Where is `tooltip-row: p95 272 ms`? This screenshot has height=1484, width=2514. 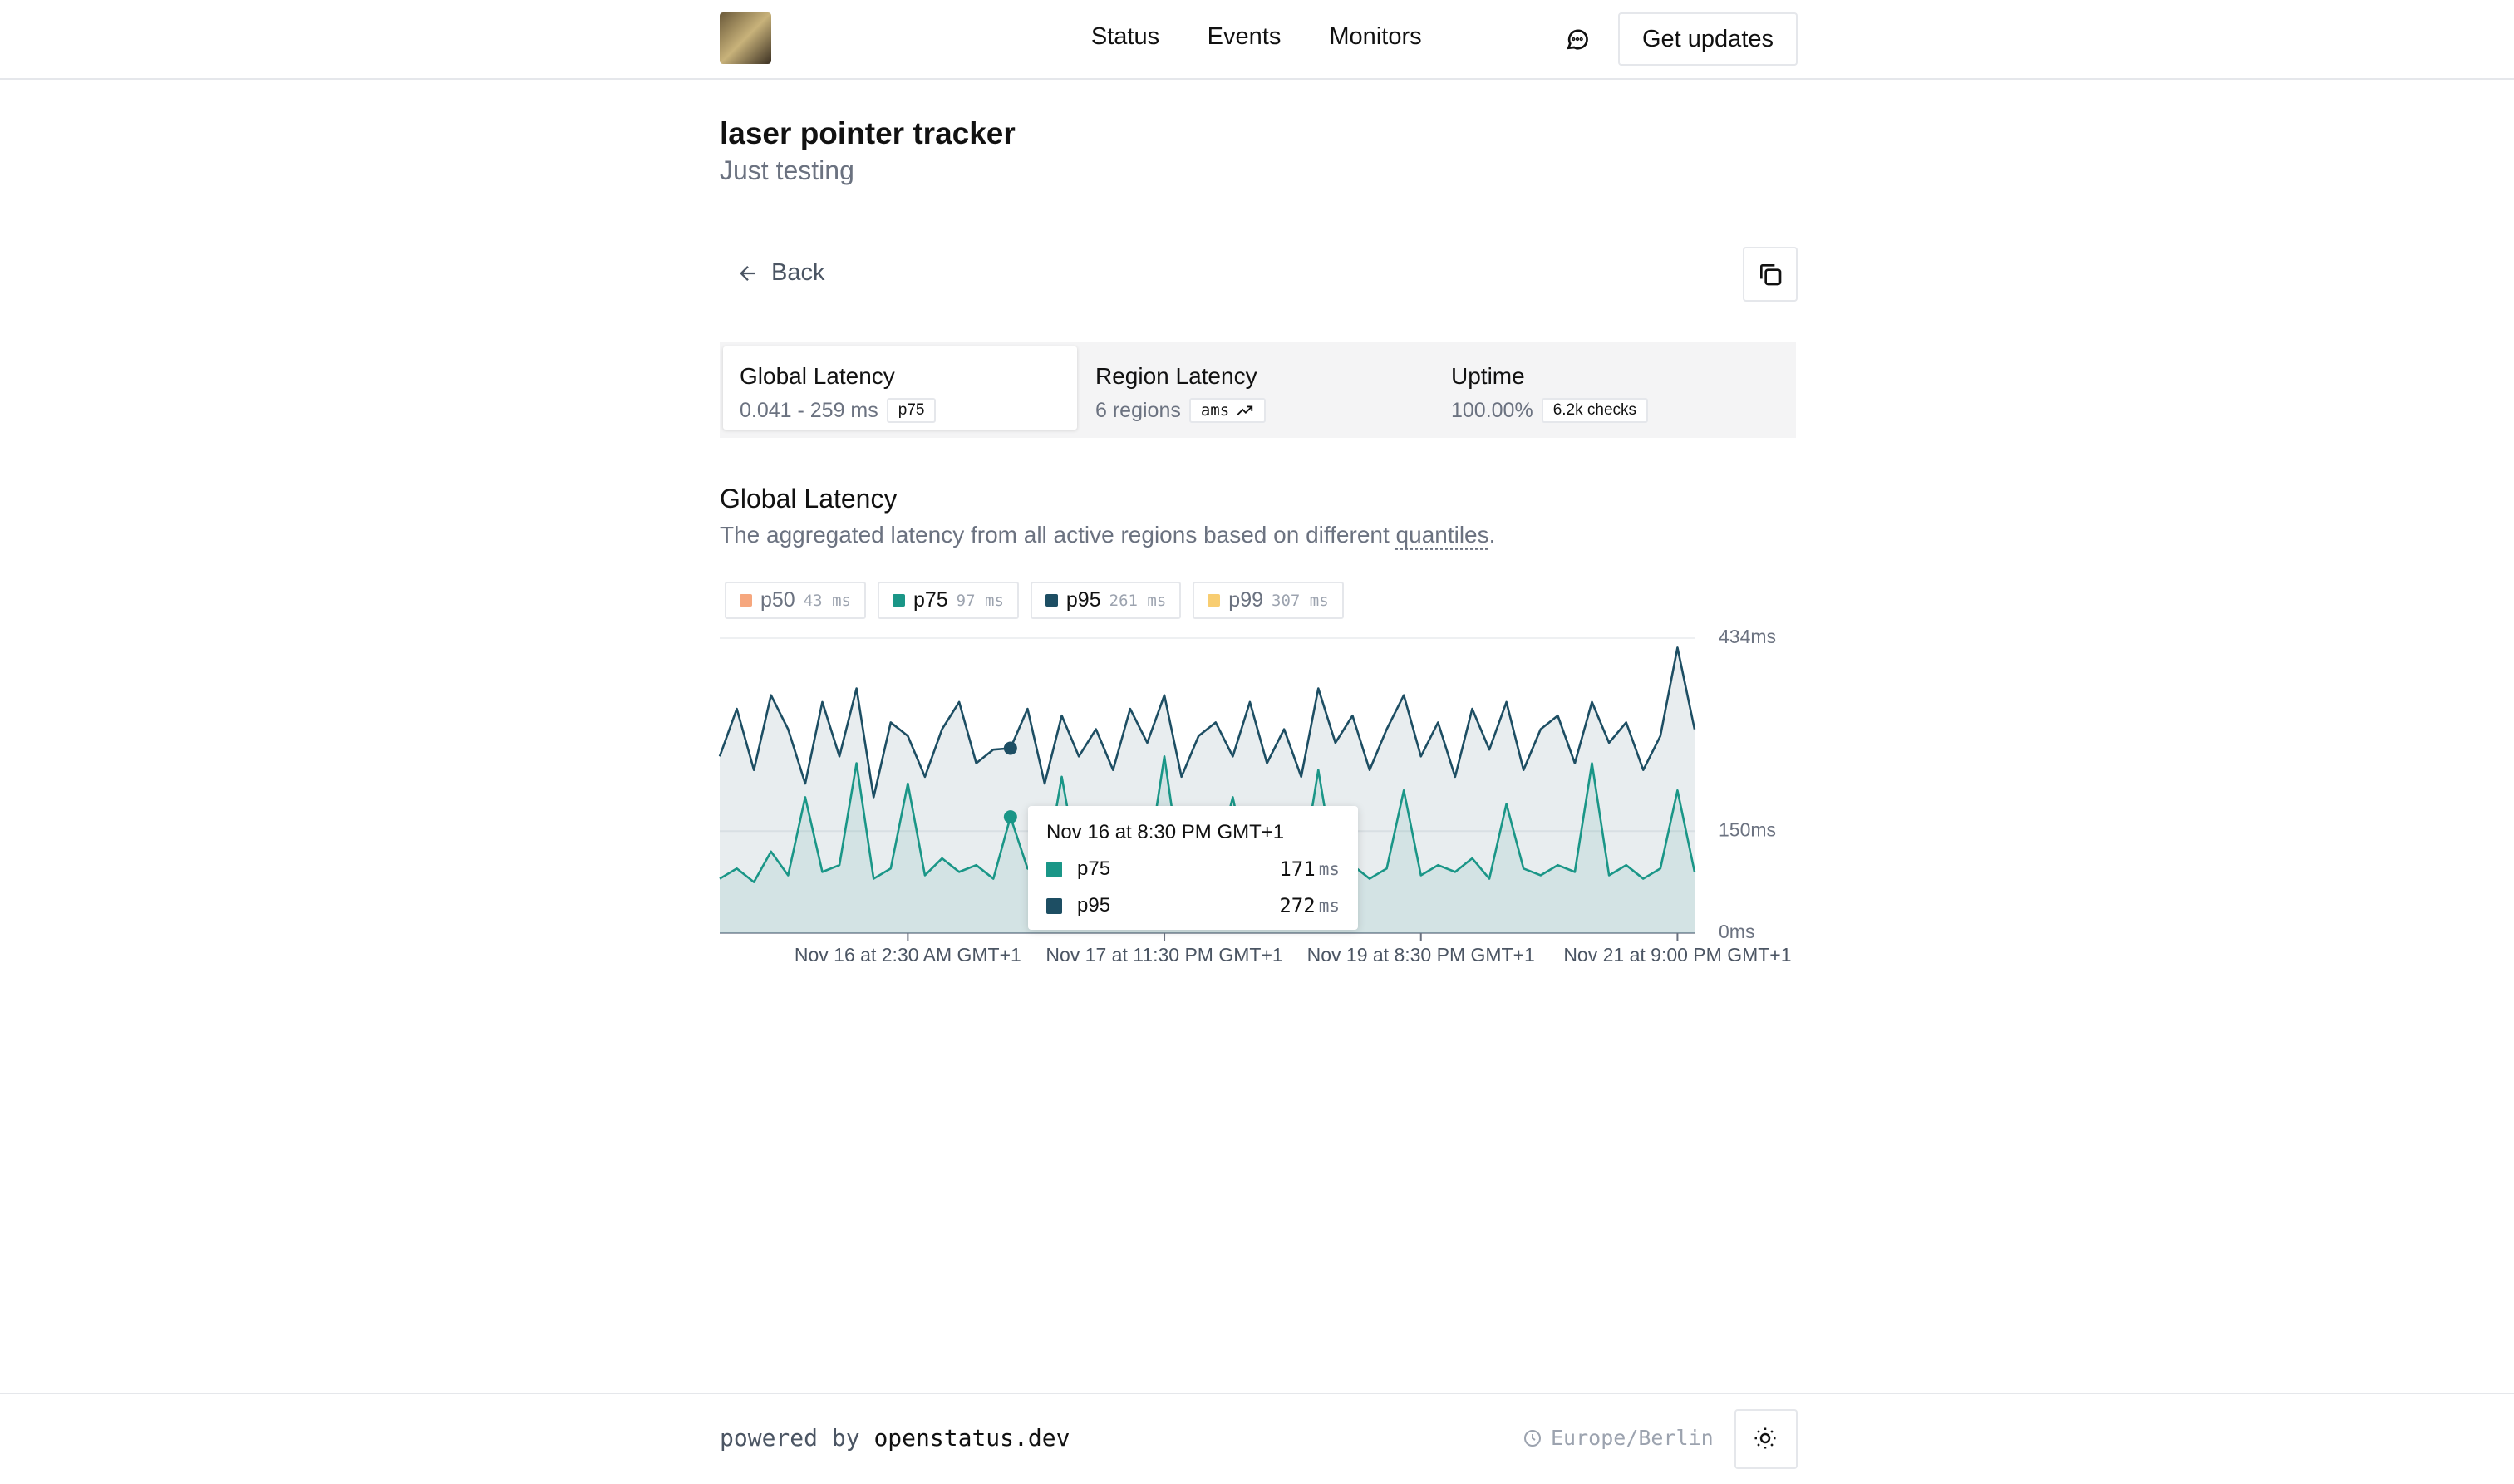 tooltip-row: p95 272 ms is located at coordinates (1193, 906).